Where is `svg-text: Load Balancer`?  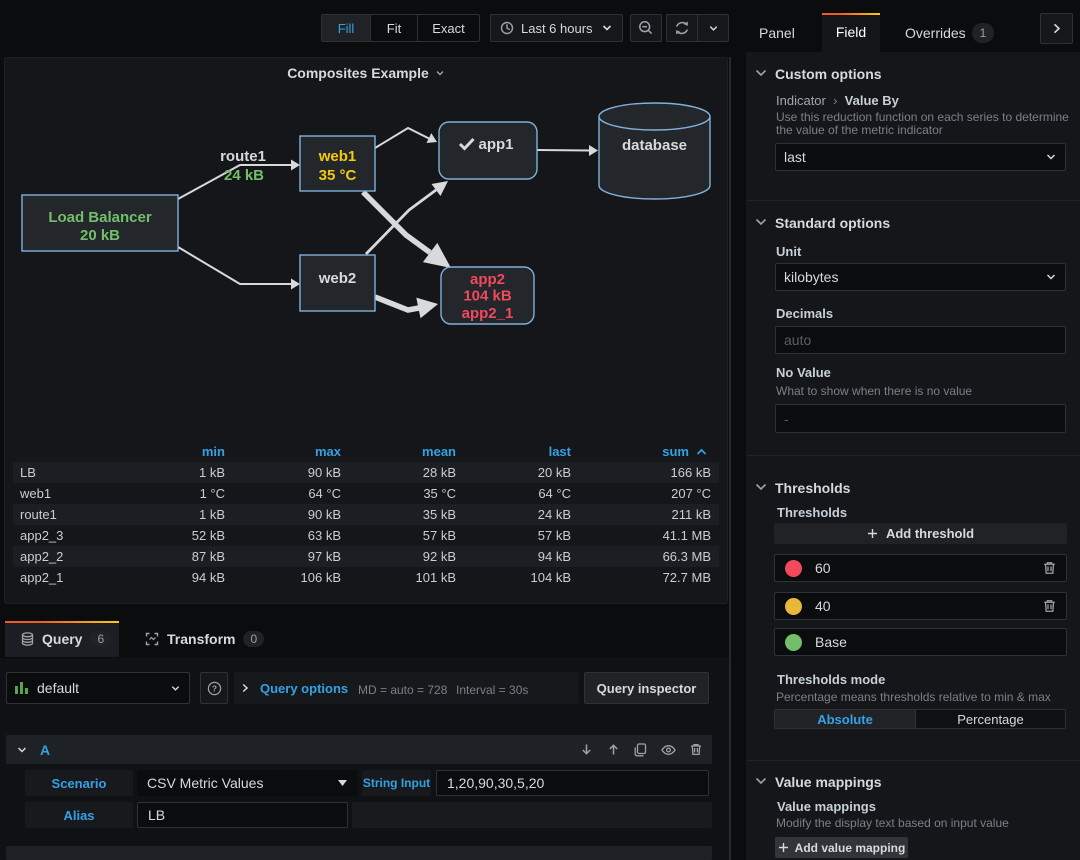
svg-text: Load Balancer is located at coordinates (100, 217).